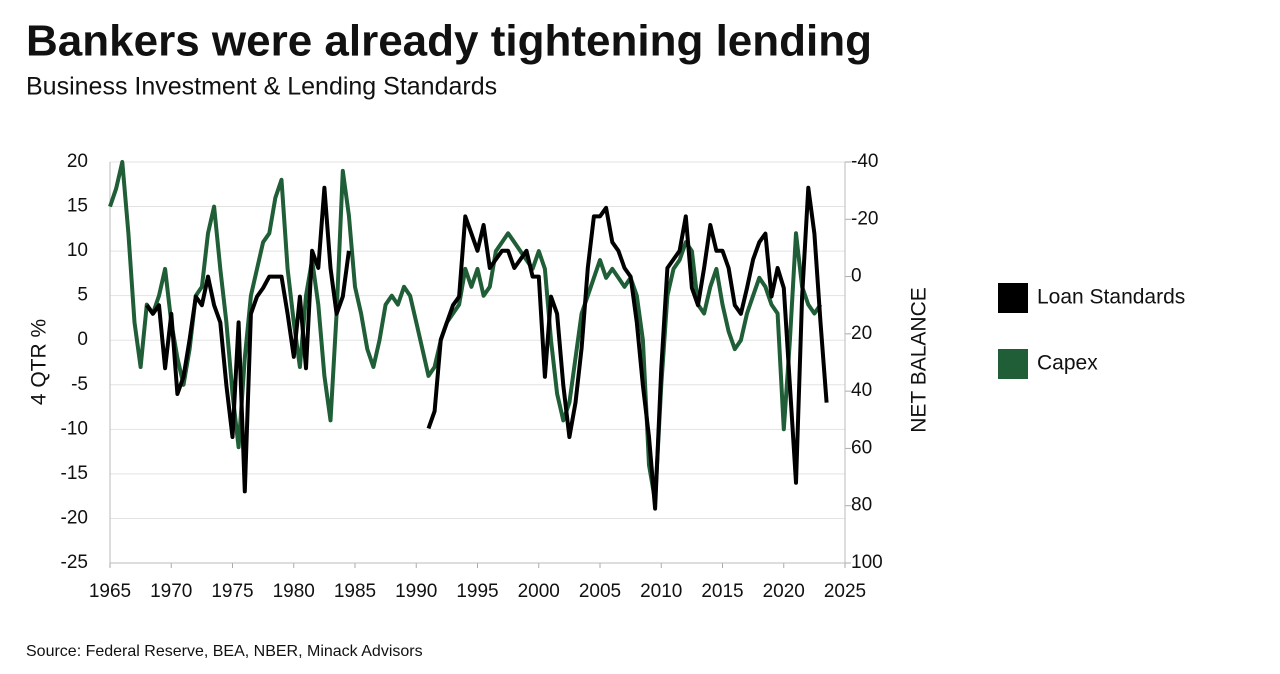  Describe the element at coordinates (77, 161) in the screenshot. I see `y-tick-label: 20` at that location.